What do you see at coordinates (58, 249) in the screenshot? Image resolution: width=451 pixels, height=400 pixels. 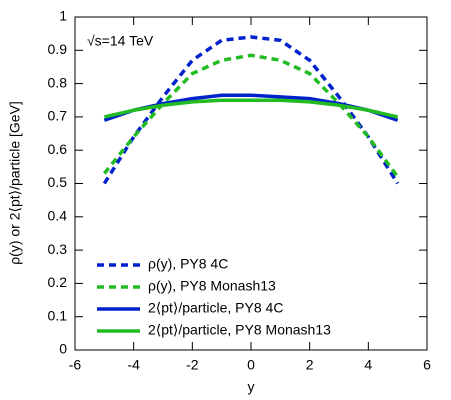 I see `y-tick-label: 0.3` at bounding box center [58, 249].